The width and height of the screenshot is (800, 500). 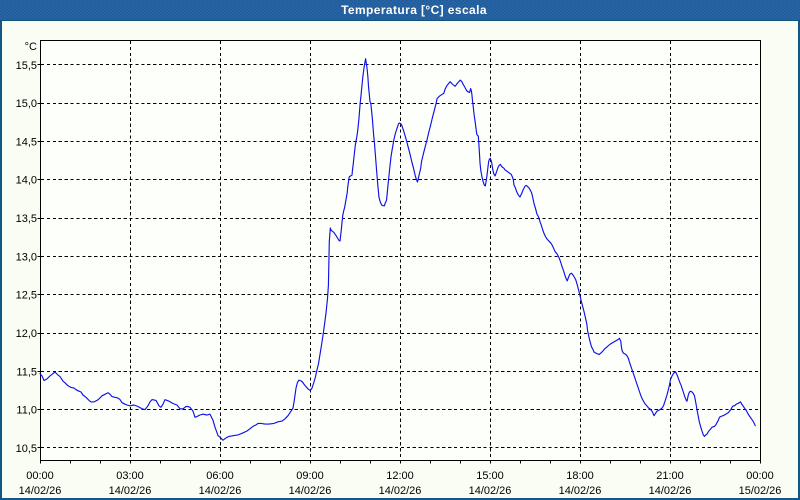 What do you see at coordinates (490, 476) in the screenshot?
I see `svg-text: 15:00` at bounding box center [490, 476].